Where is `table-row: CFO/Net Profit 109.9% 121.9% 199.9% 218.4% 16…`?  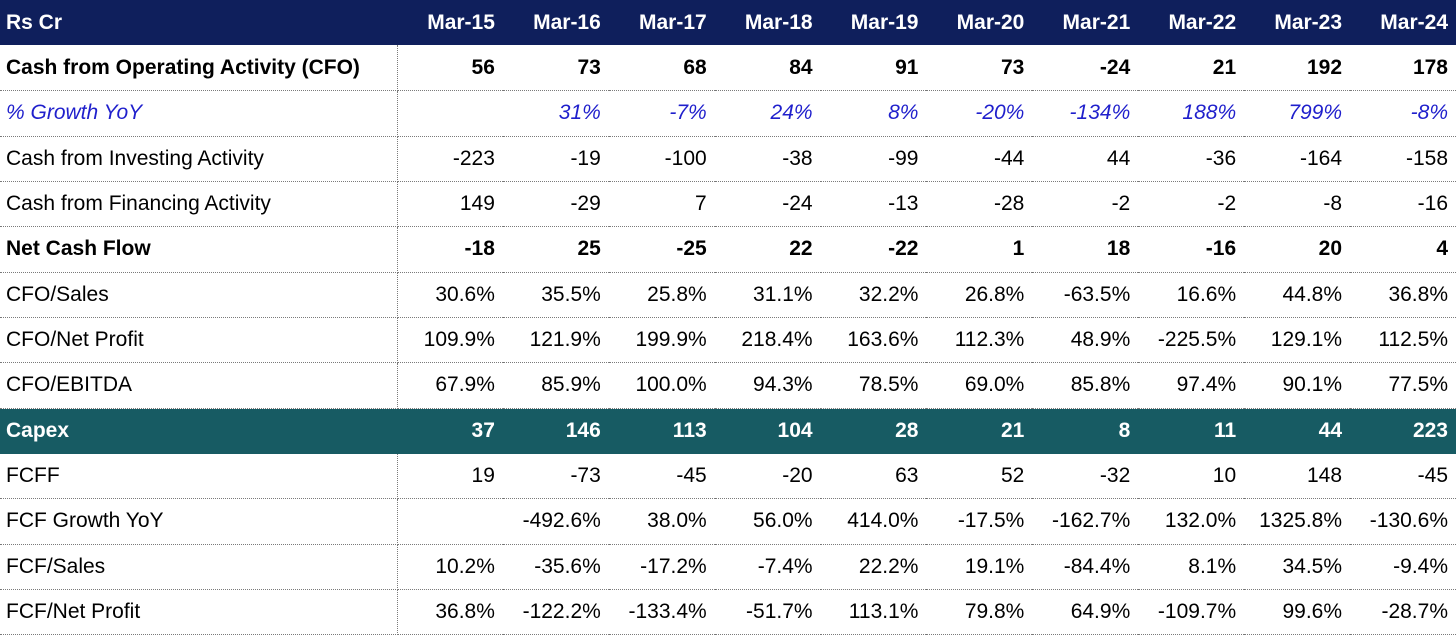 table-row: CFO/Net Profit 109.9% 121.9% 199.9% 218.4% 16… is located at coordinates (728, 340).